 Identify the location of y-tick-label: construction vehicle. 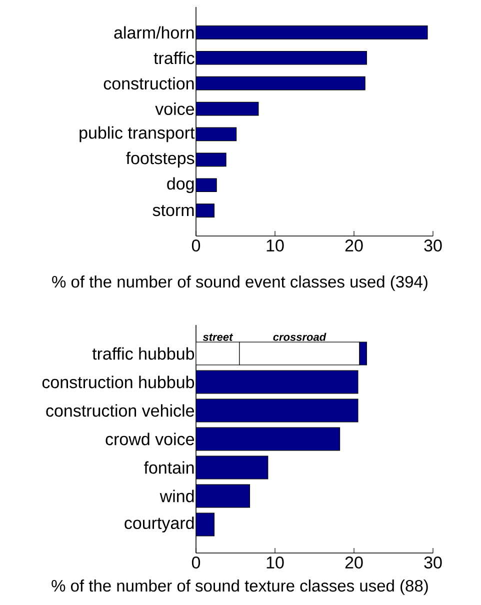
(120, 410).